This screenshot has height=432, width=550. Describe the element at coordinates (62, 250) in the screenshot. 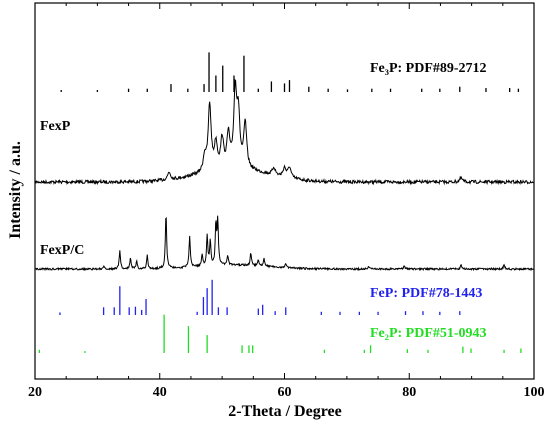

I see `series-label-fexp-c: FexP/C` at that location.